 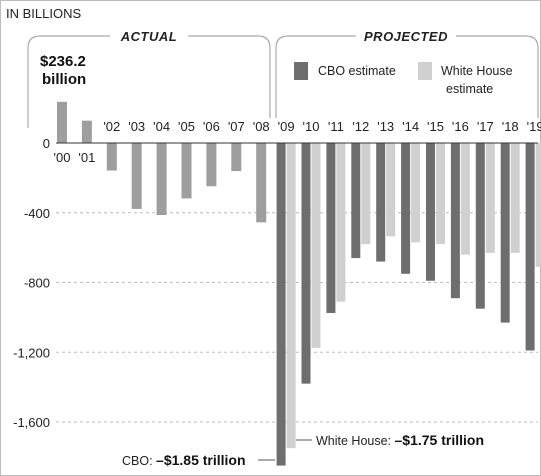 I want to click on cbo-callout-label: CBO: –$1.85 trillion, so click(x=184, y=460).